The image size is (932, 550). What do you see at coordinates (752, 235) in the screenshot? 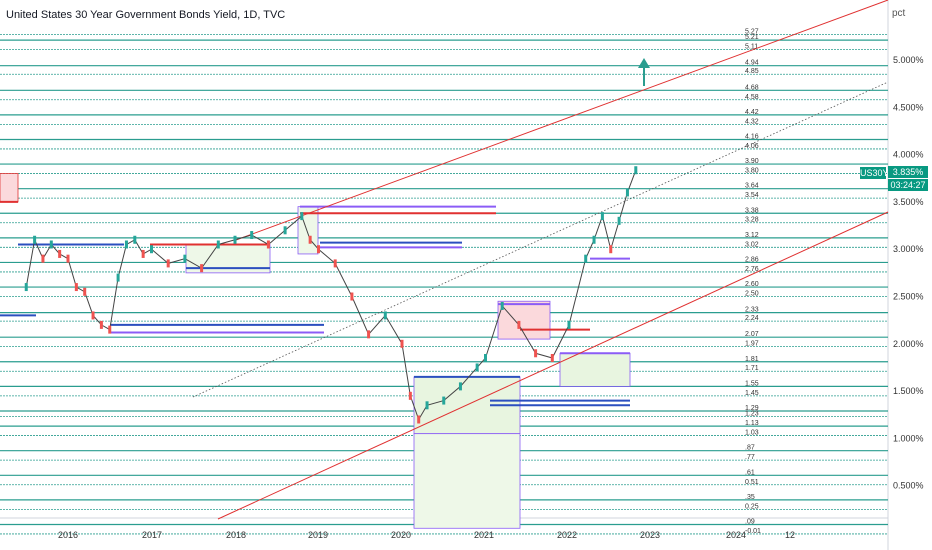
I see `level-label: 3.12` at bounding box center [752, 235].